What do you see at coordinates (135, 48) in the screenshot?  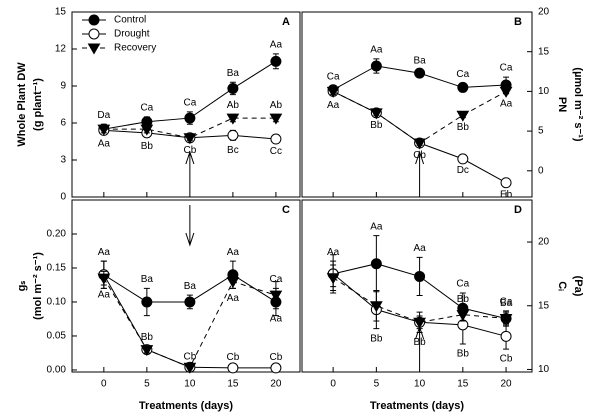 I see `legend-label: Recovery` at bounding box center [135, 48].